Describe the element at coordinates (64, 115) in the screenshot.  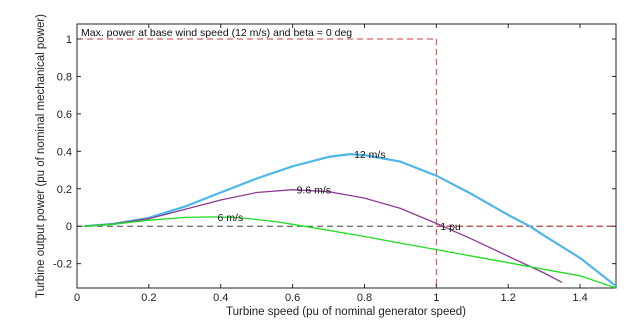
I see `y-tick-label: 0.6` at that location.